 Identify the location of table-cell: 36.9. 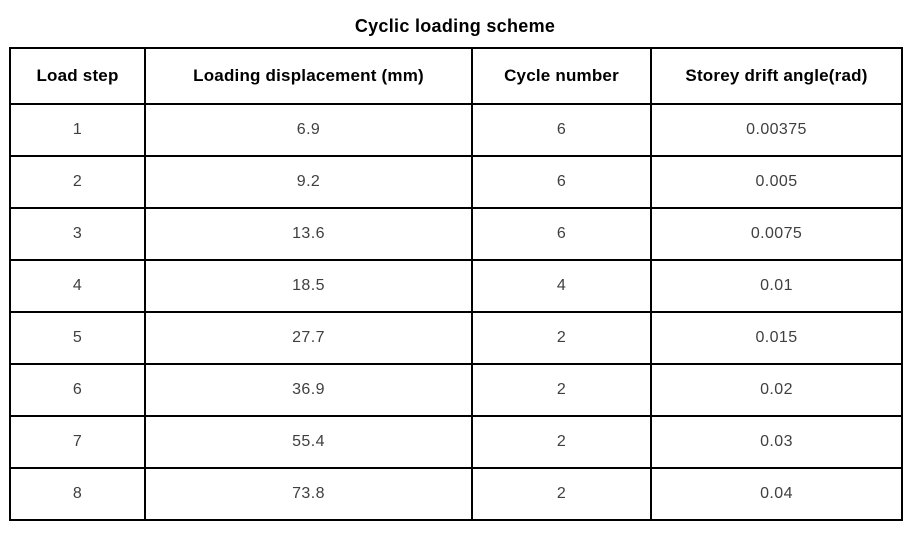
(308, 390).